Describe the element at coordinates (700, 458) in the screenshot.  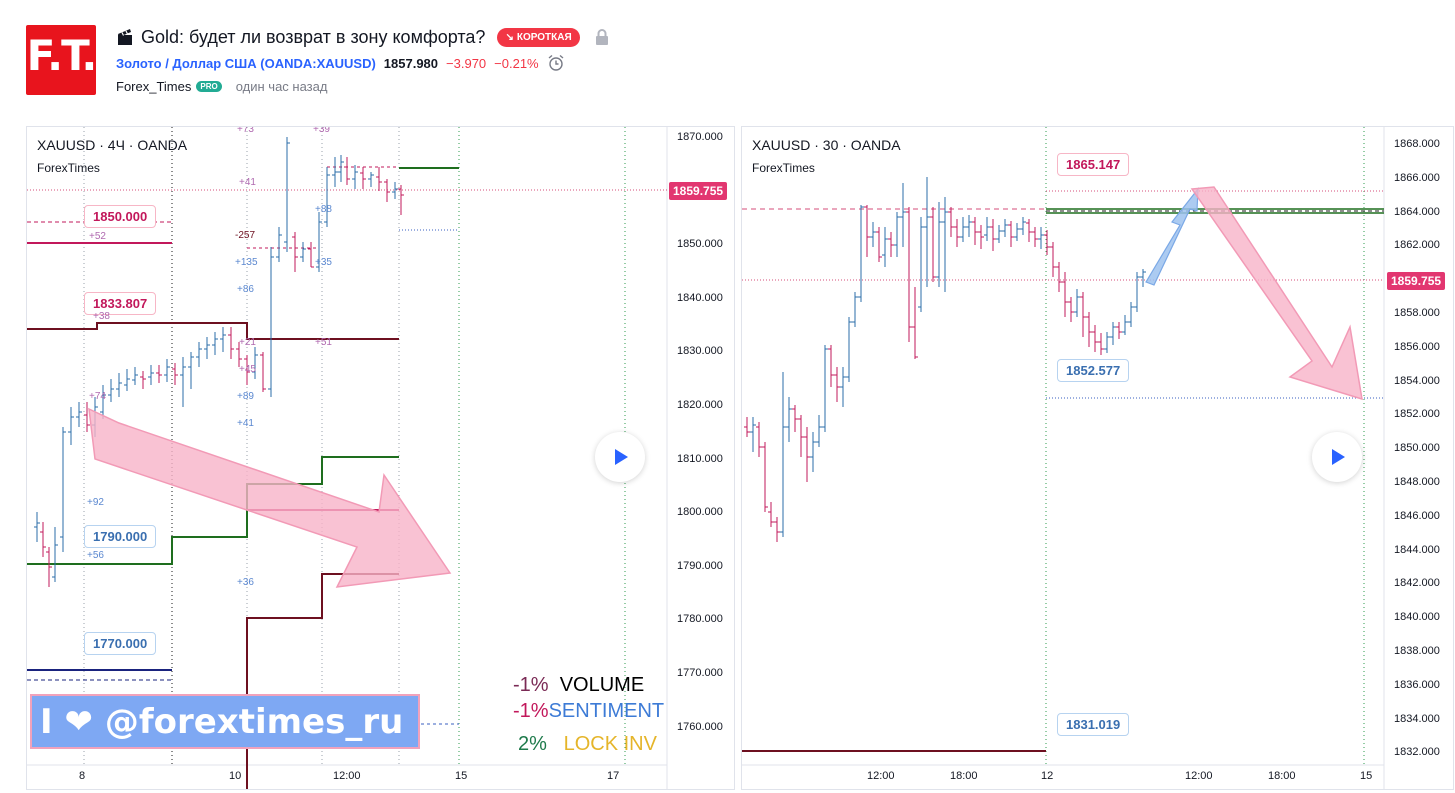
I see `price-axis-label: 1810.000` at that location.